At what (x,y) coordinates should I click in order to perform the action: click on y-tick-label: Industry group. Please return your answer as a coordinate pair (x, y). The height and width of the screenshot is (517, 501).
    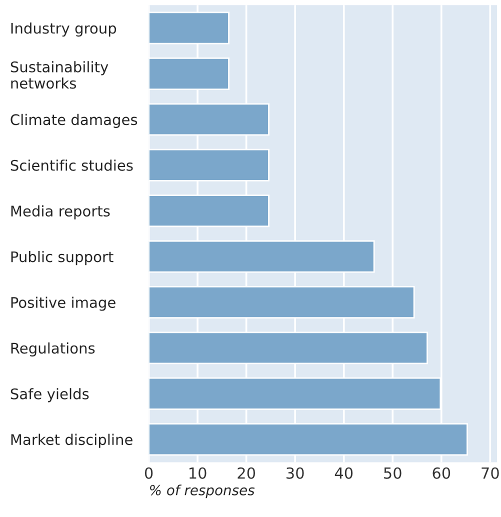
    Looking at the image, I should click on (63, 29).